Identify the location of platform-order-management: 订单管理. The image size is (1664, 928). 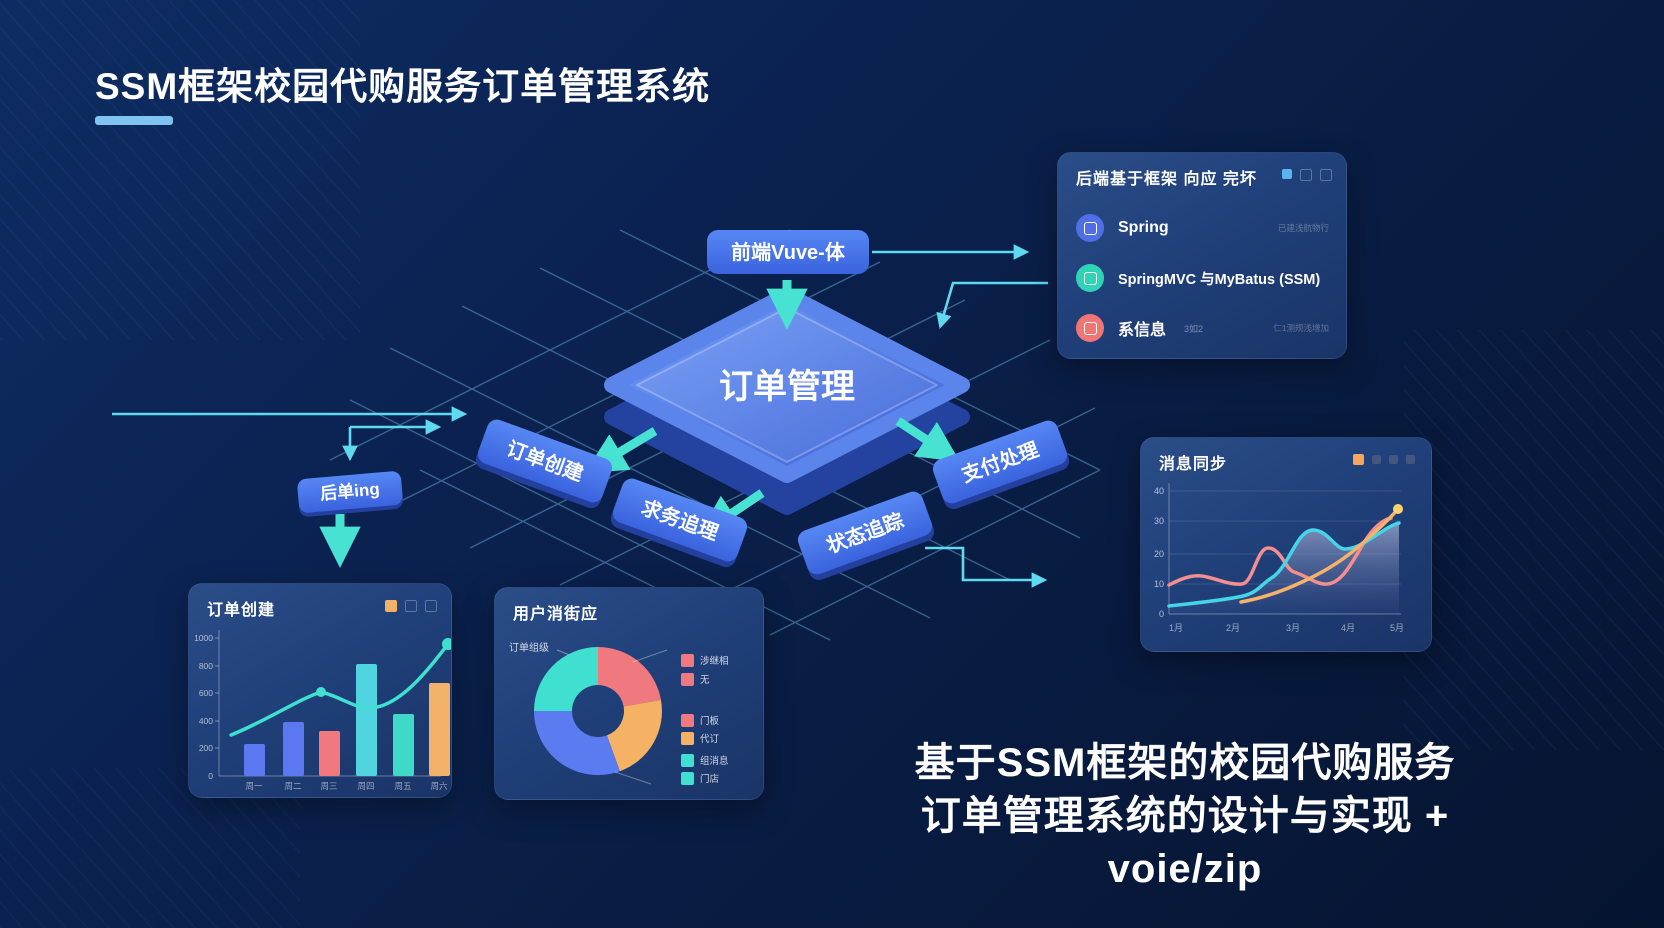
(787, 401).